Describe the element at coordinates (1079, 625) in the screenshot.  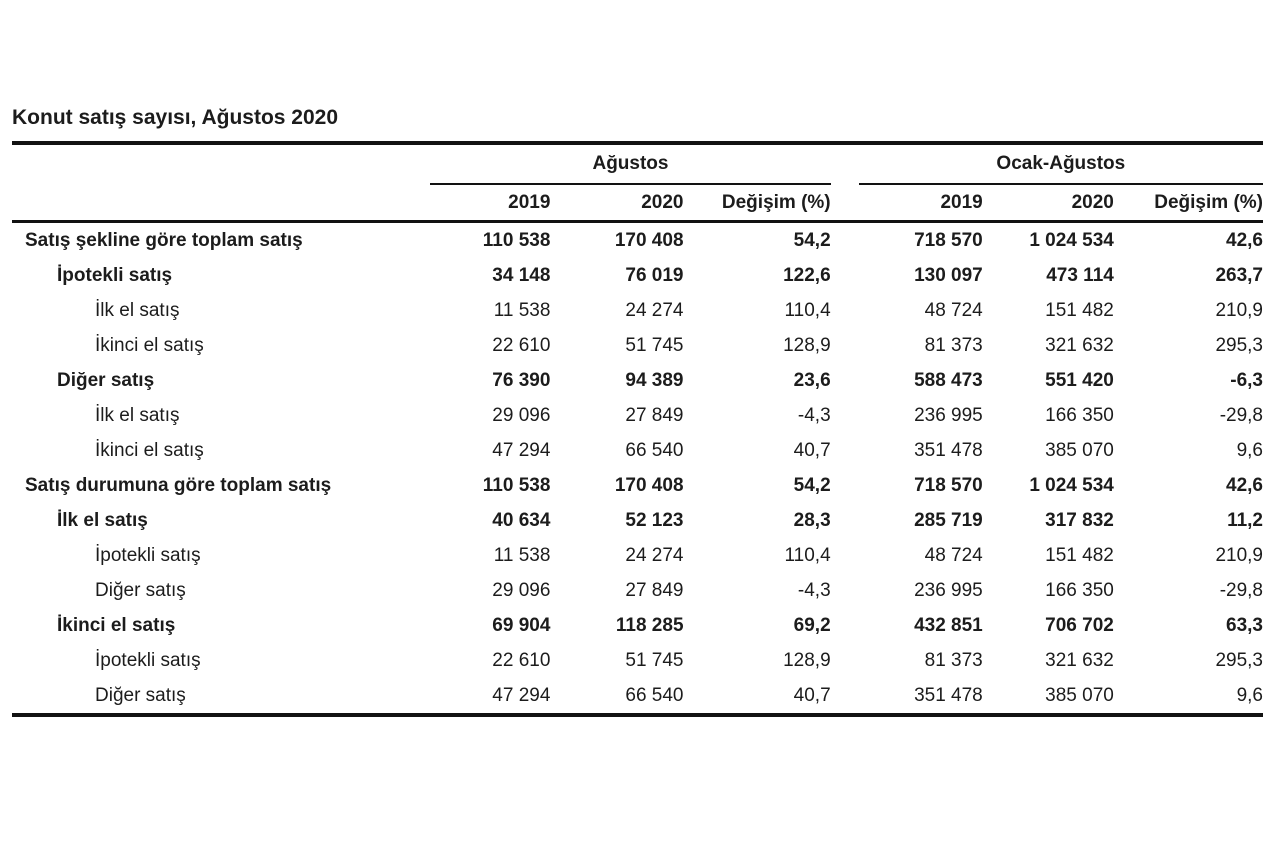
I see `cell-value: 706 702` at that location.